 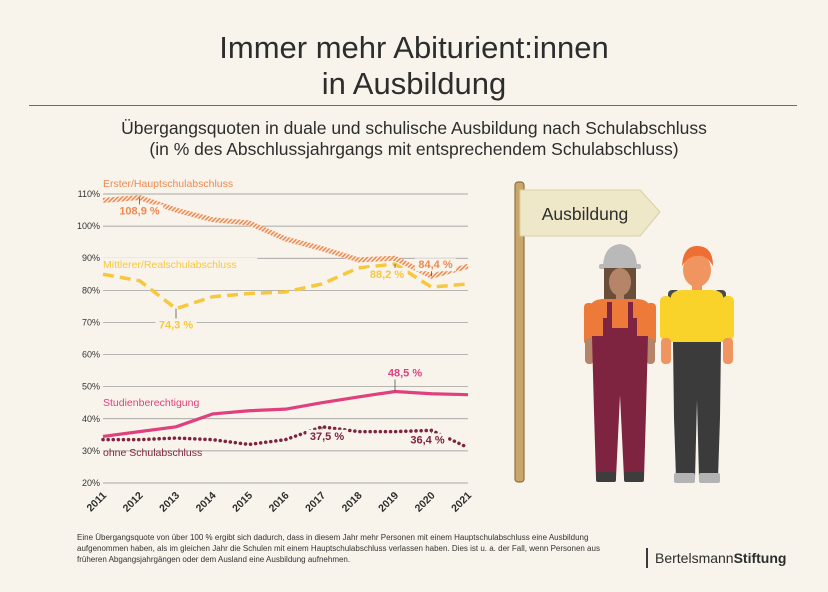 I want to click on series-name-studien: Studienberechtigung, so click(x=151, y=403).